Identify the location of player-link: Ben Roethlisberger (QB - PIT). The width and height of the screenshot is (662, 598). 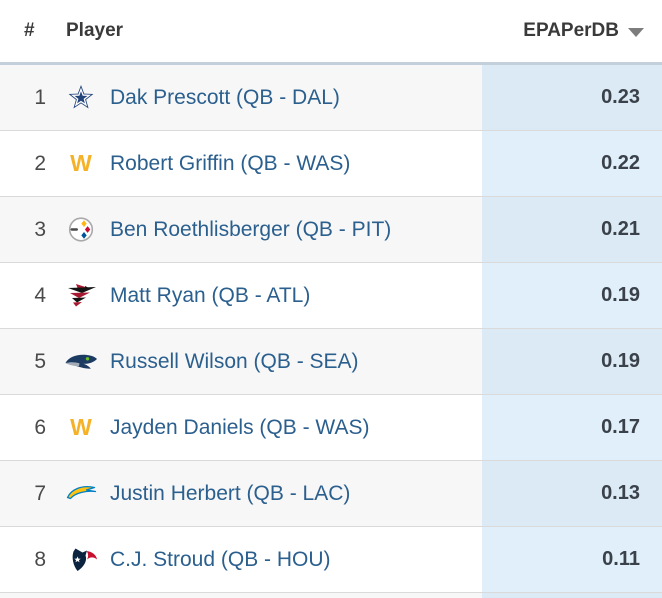
(251, 229).